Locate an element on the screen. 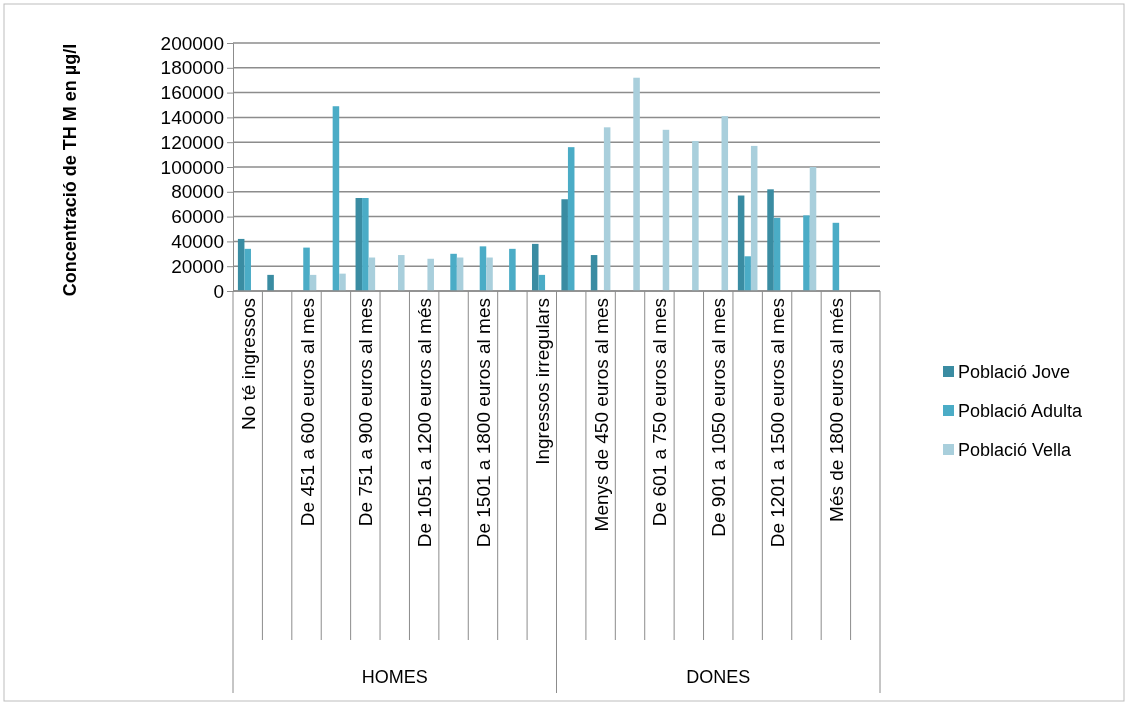 The image size is (1129, 706). y-tick-label: 160000 is located at coordinates (192, 93).